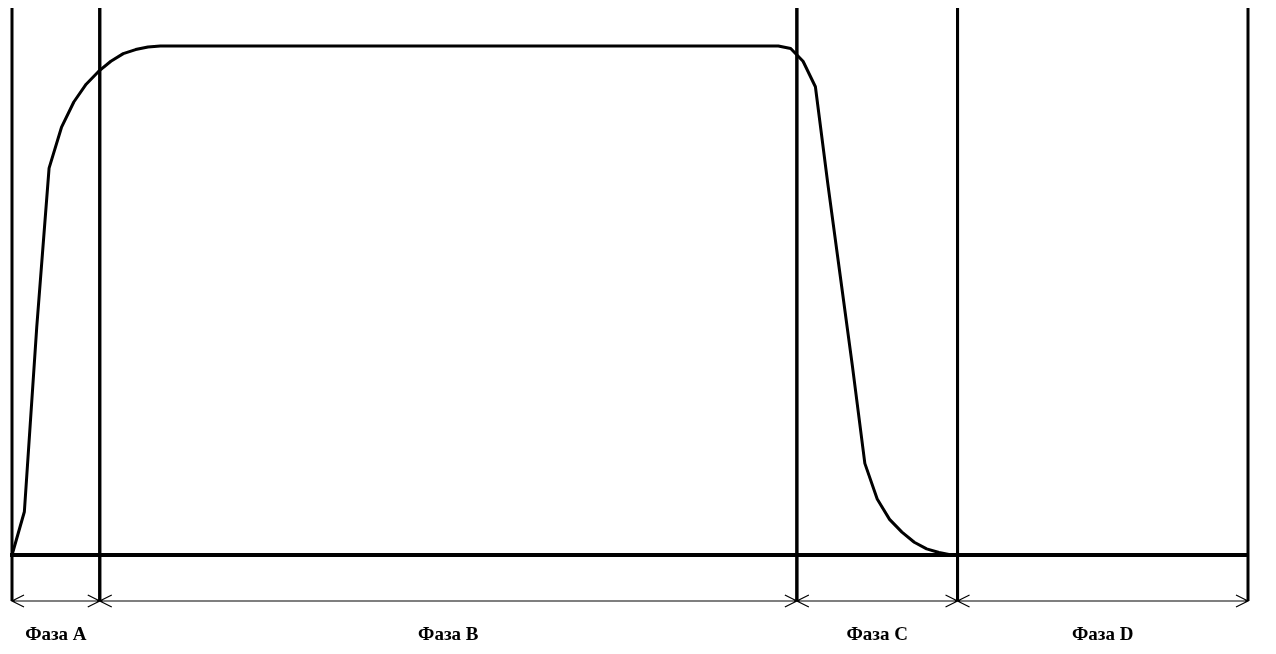  I want to click on text: Фаза D, so click(1103, 633).